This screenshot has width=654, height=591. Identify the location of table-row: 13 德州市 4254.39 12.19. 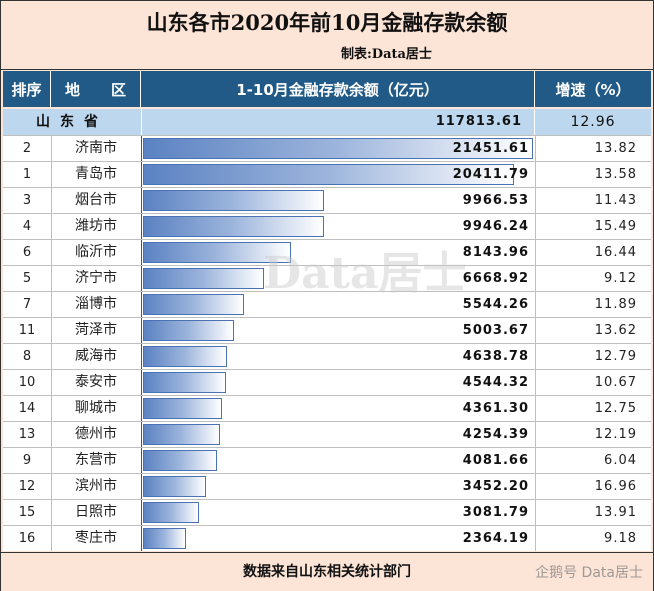
(327, 434).